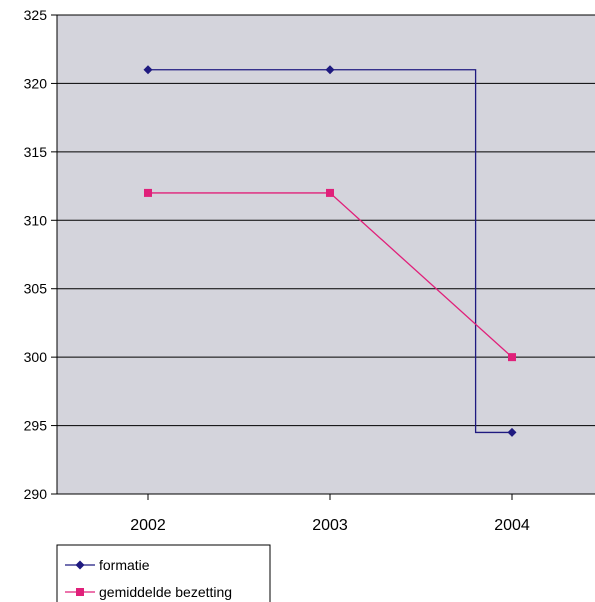  Describe the element at coordinates (36, 426) in the screenshot. I see `y-tick-label: 295` at that location.